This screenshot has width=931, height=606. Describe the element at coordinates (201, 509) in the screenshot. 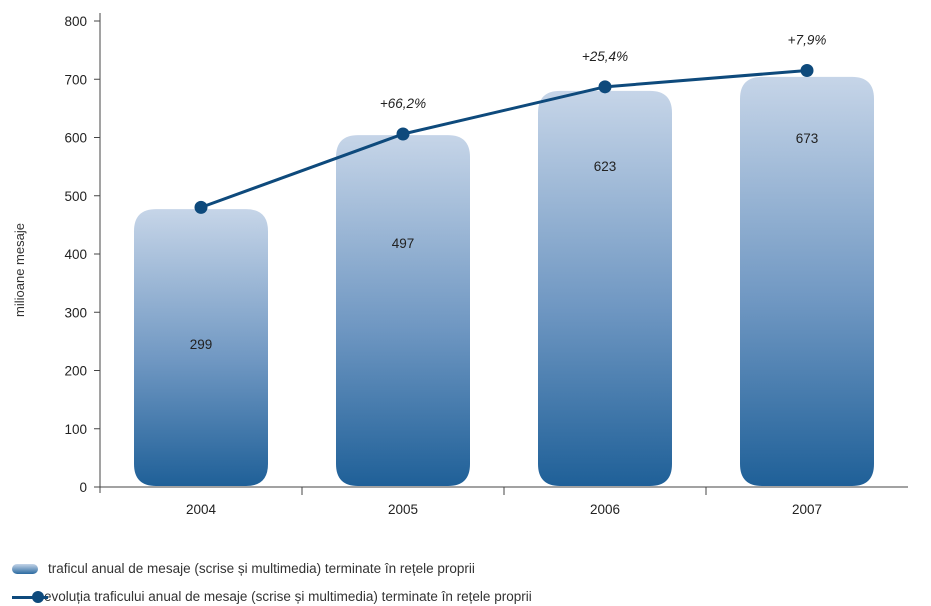

I see `x-tick-label: 2004` at that location.